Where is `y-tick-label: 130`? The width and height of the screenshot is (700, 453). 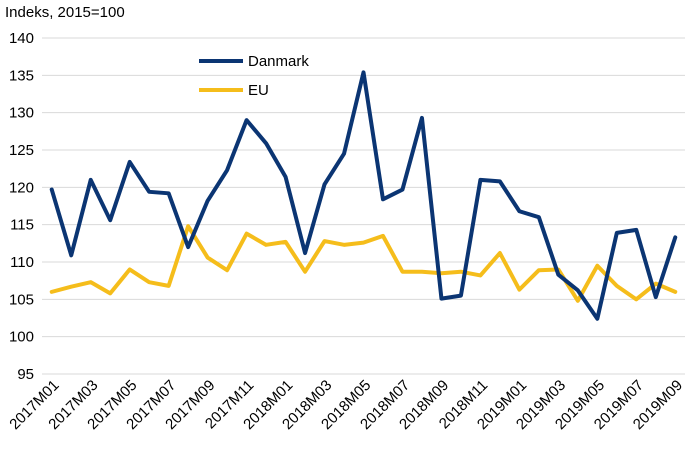
y-tick-label: 130 is located at coordinates (21, 113).